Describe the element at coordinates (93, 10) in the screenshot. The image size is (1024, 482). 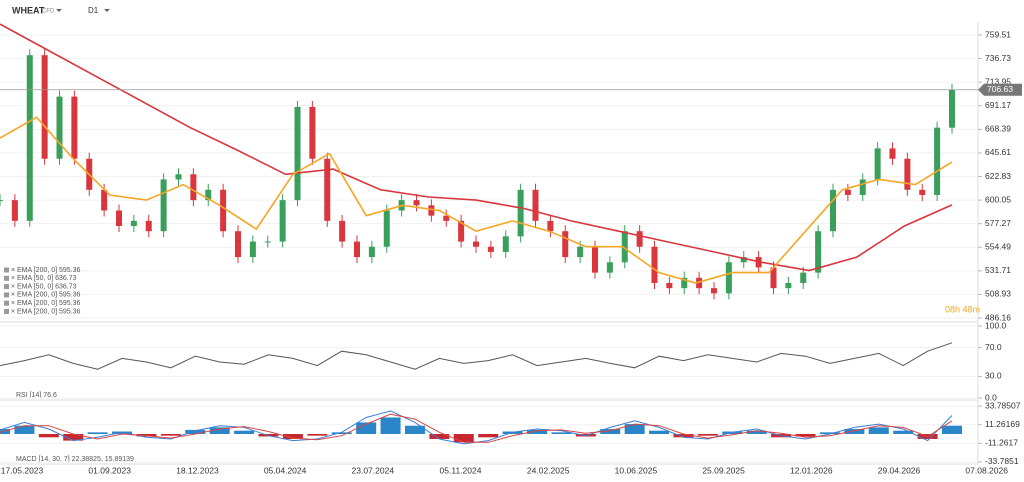
I see `timeframe: D1` at that location.